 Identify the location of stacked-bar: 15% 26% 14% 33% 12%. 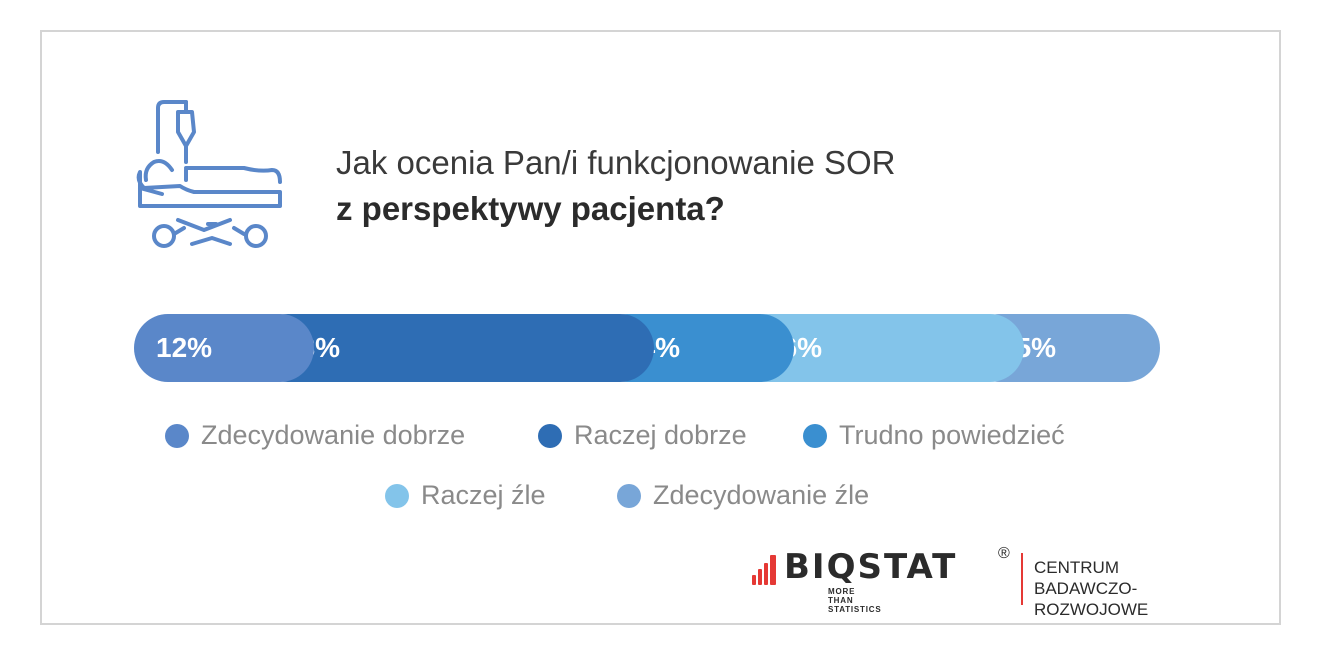
(647, 348).